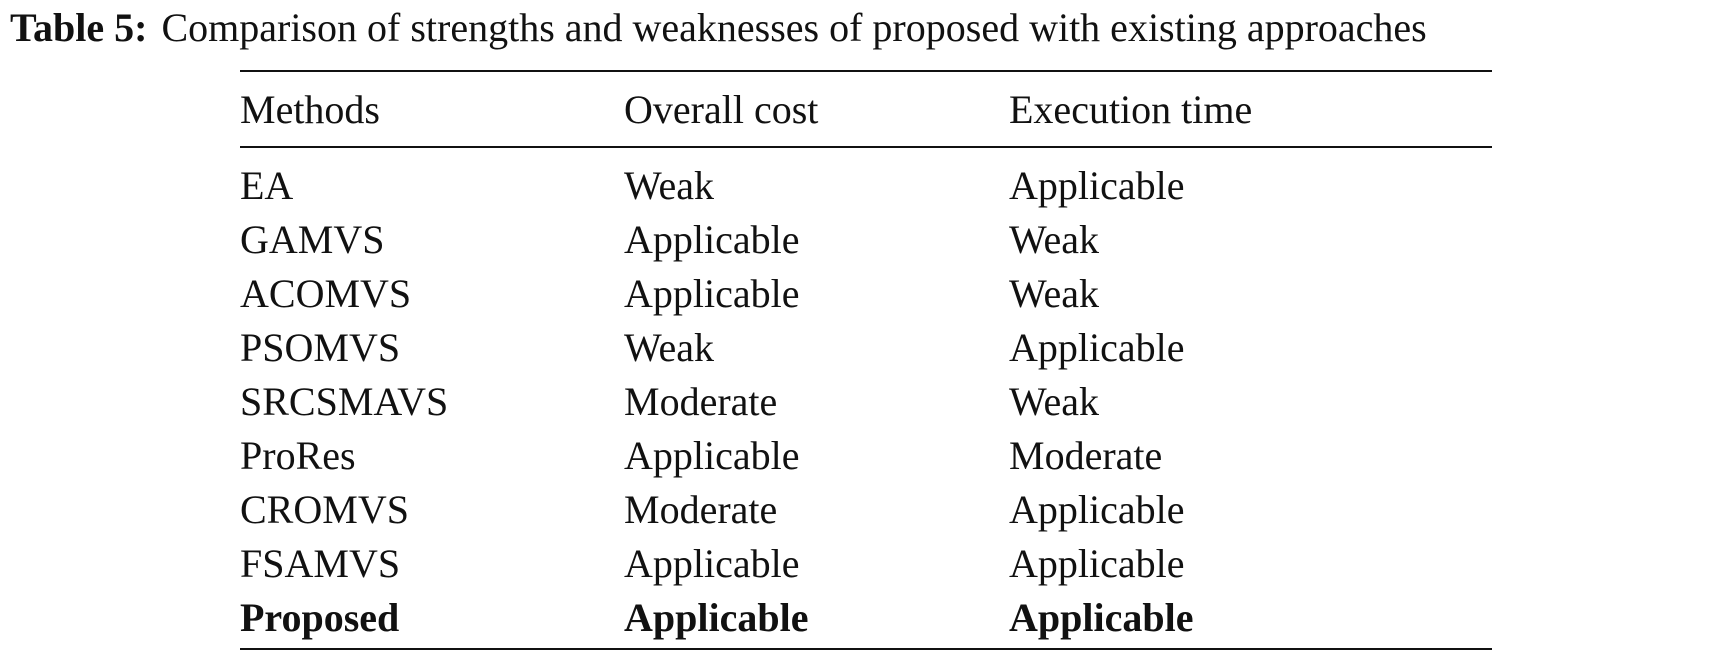  Describe the element at coordinates (1131, 109) in the screenshot. I see `header-execution-time: Execution time` at that location.